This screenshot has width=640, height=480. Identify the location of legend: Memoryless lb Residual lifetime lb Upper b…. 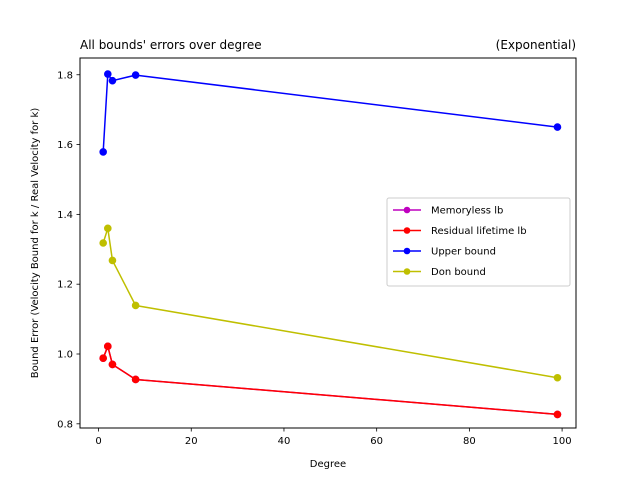
(478, 242).